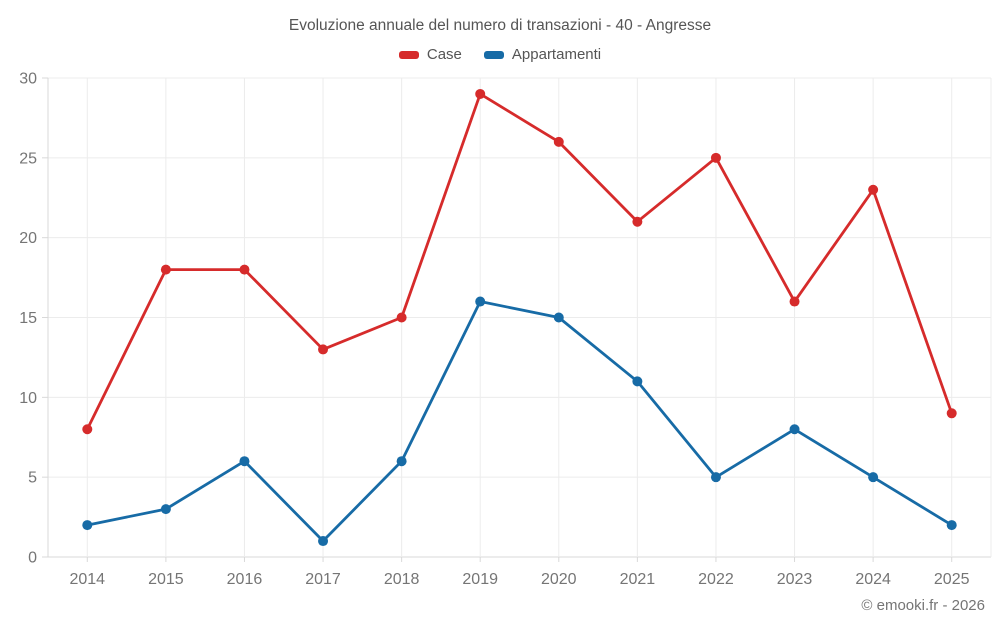 The height and width of the screenshot is (625, 1000). I want to click on svg-text: 2020, so click(559, 579).